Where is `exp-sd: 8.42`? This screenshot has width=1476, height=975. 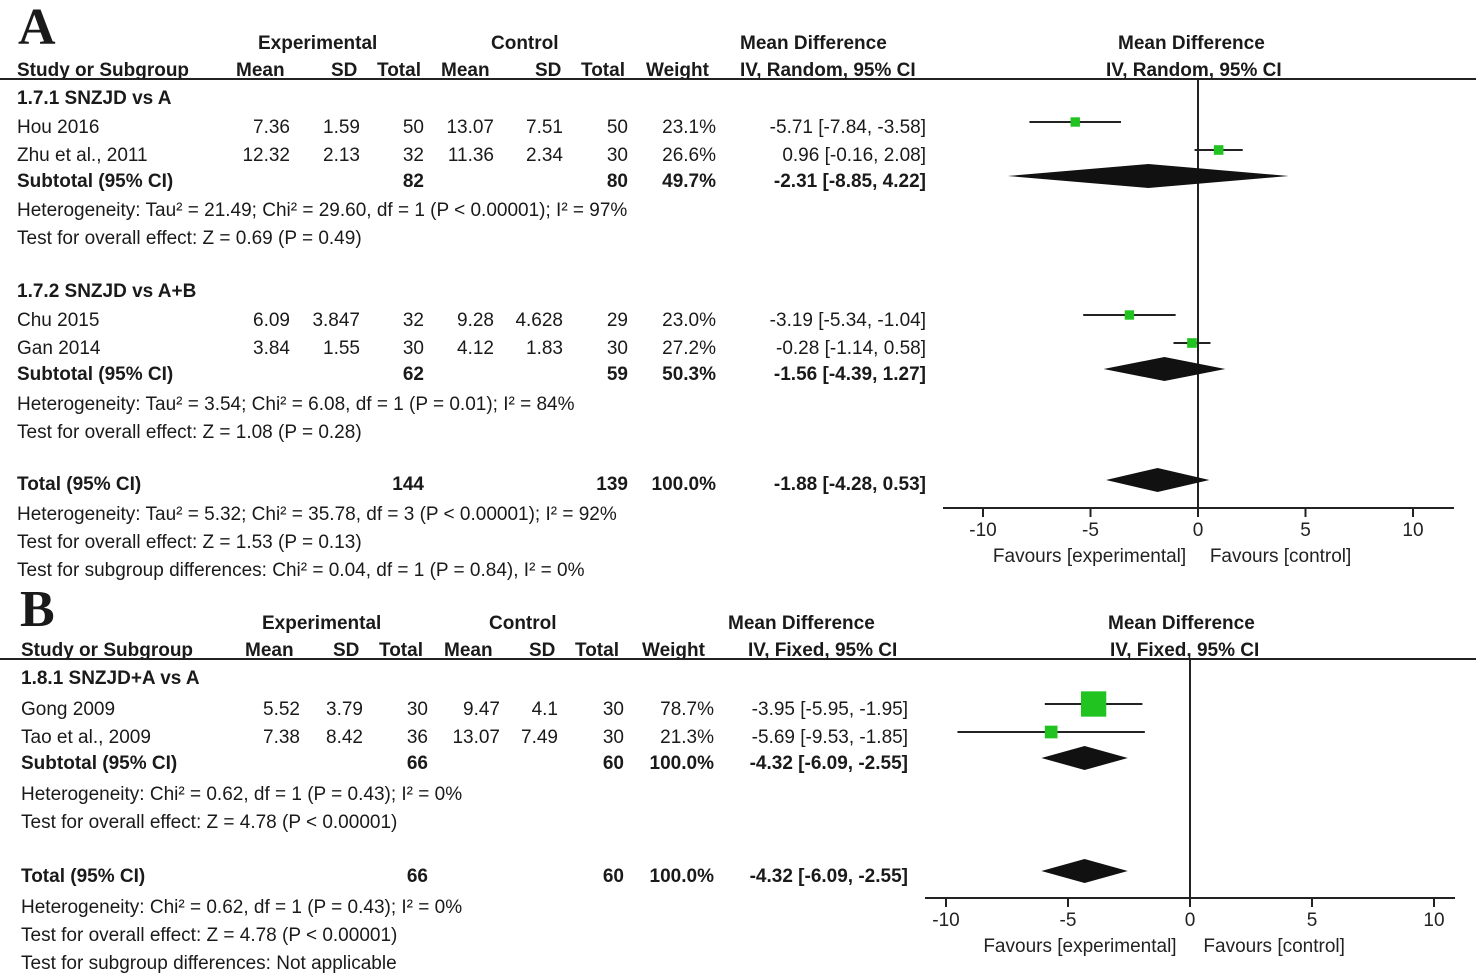 exp-sd: 8.42 is located at coordinates (344, 737).